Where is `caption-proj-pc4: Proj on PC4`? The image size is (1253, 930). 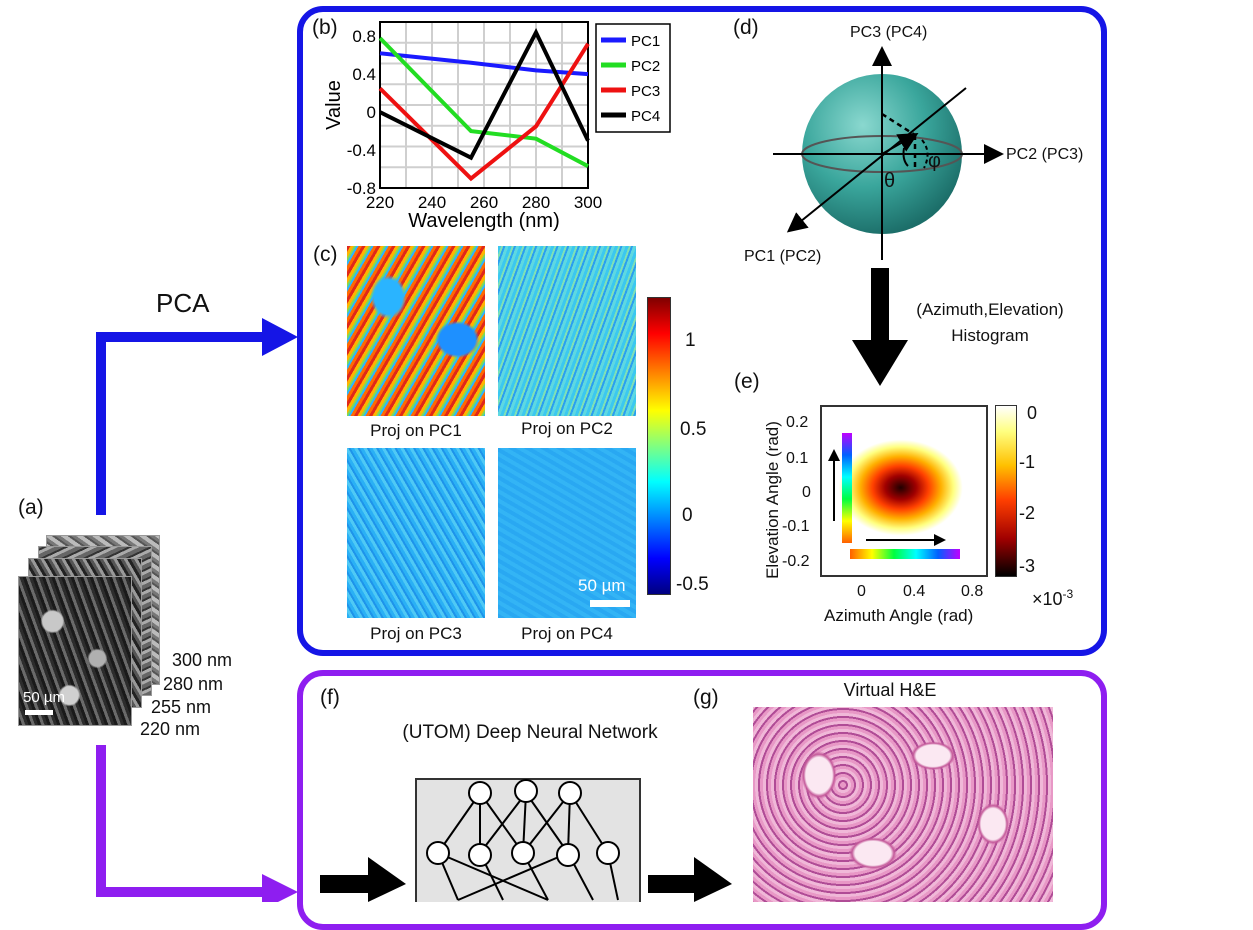 caption-proj-pc4: Proj on PC4 is located at coordinates (567, 633).